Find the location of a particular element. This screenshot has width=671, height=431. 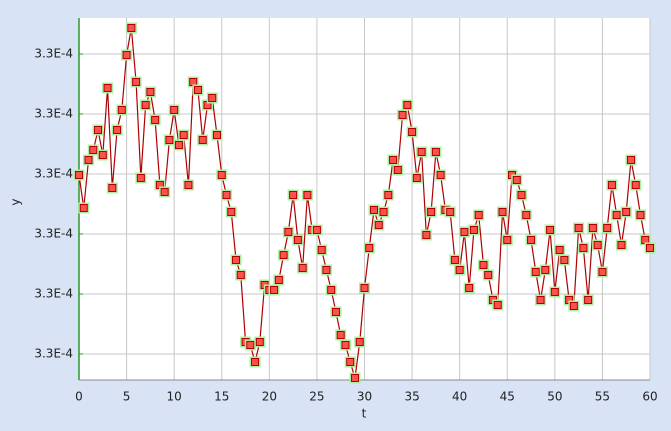

x-tick-label: 50 is located at coordinates (554, 397).